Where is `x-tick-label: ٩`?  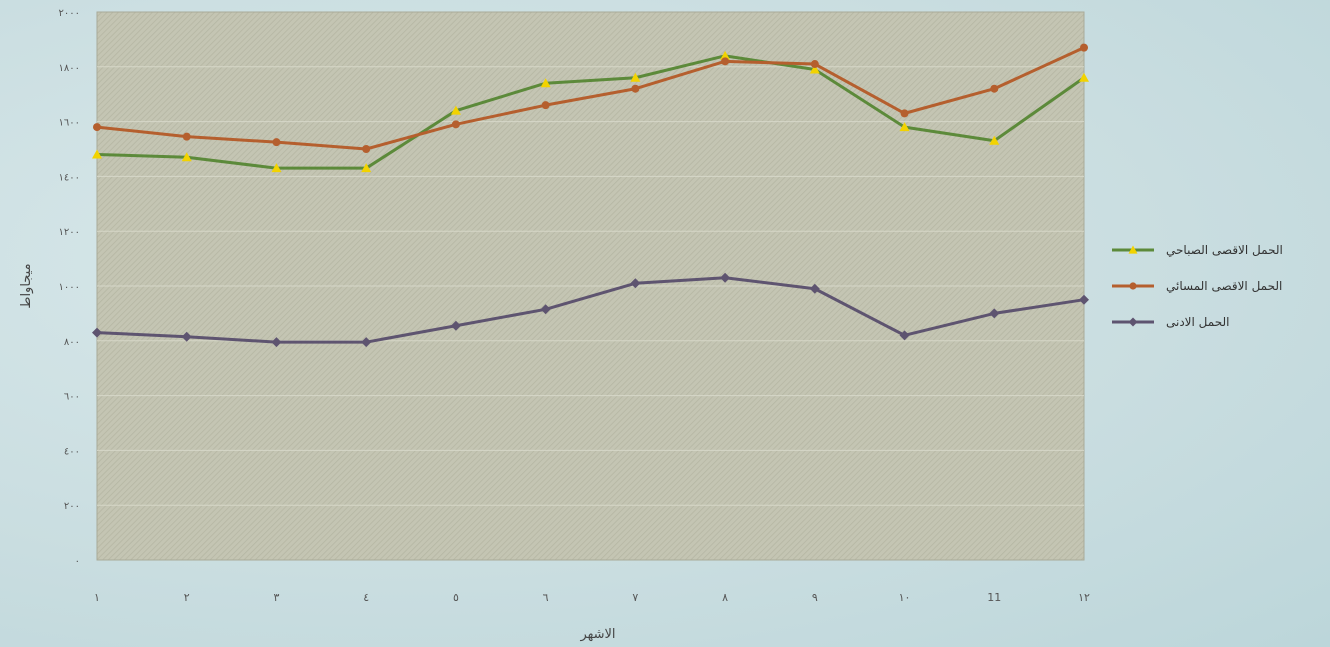 x-tick-label: ٩ is located at coordinates (815, 597).